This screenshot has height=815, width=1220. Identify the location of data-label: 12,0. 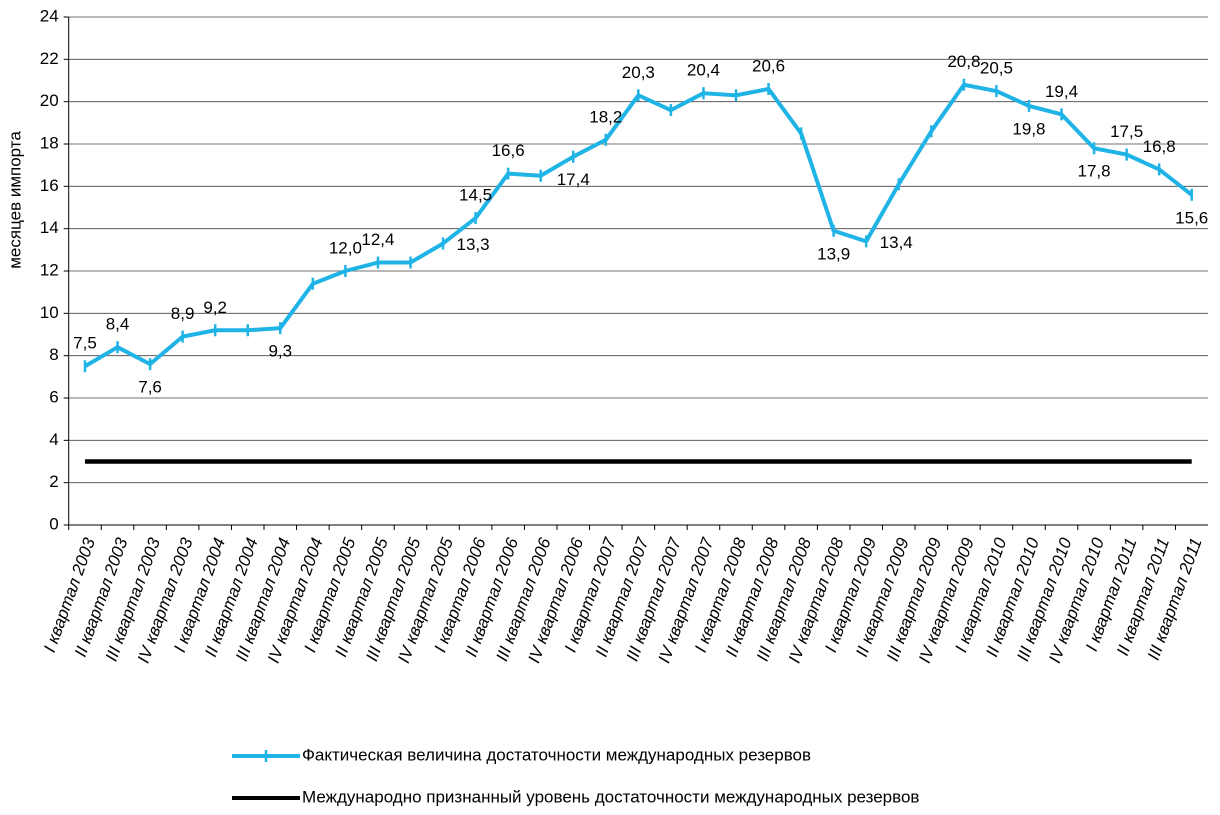
(345, 247).